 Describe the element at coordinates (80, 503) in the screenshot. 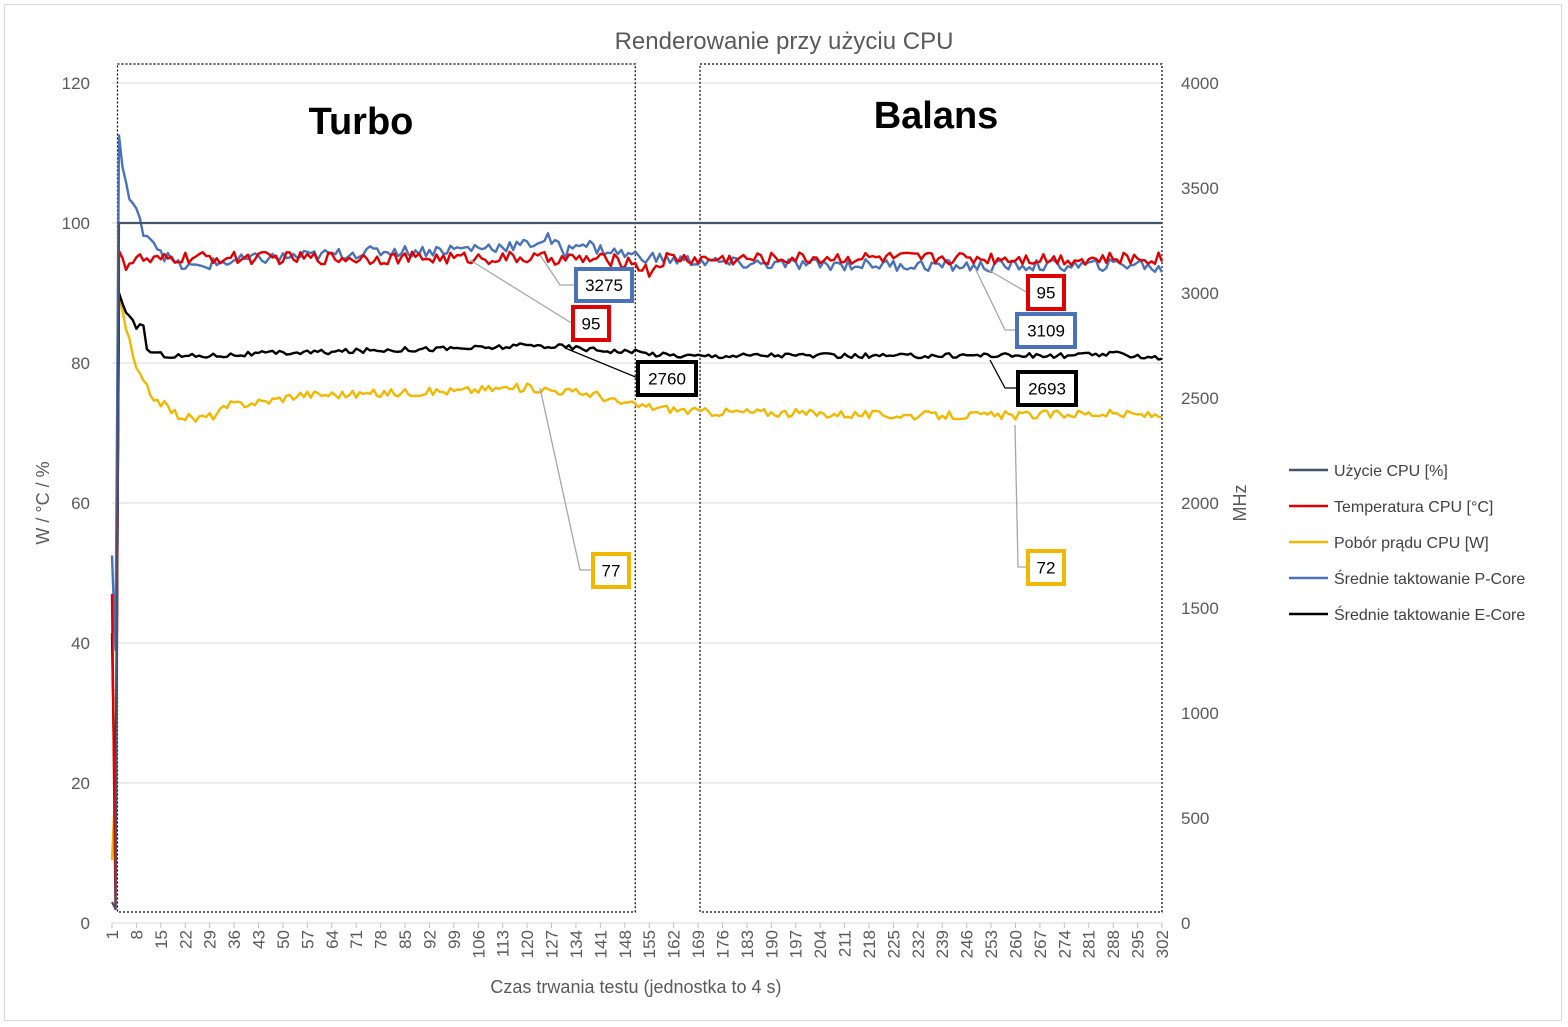

I see `y-tick-left: 60` at that location.